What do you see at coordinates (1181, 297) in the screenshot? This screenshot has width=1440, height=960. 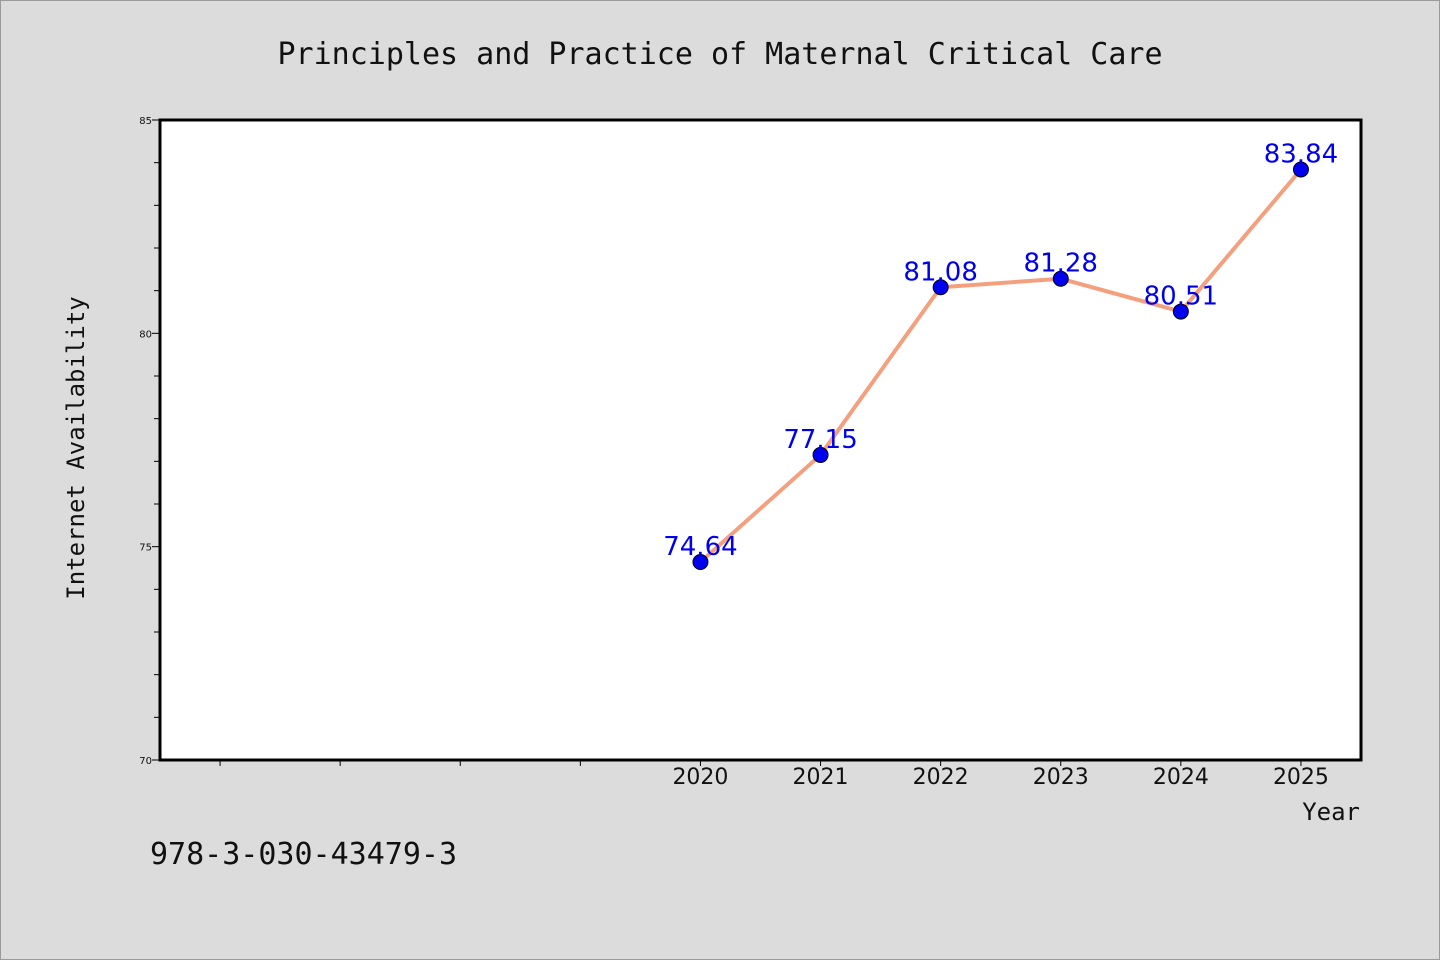 I see `data-label: 80.51` at bounding box center [1181, 297].